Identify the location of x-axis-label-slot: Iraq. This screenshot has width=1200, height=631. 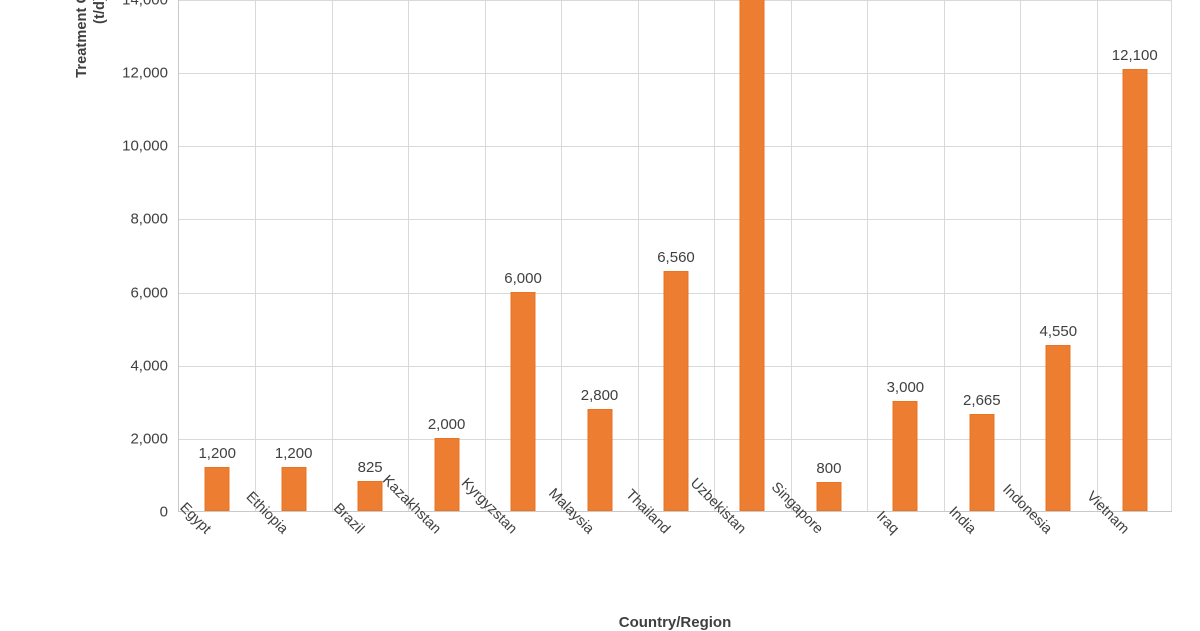
(904, 568).